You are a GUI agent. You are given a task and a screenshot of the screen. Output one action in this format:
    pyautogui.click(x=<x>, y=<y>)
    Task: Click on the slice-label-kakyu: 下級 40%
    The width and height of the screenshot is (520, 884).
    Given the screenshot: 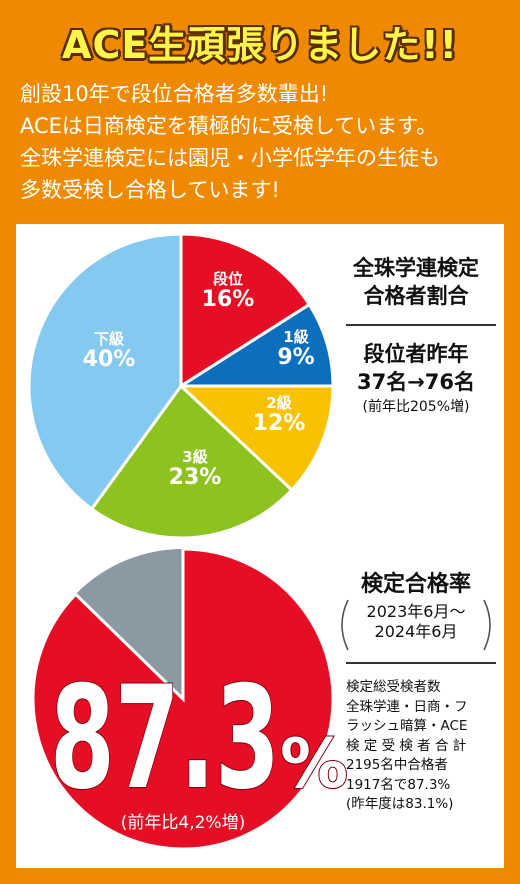 What is the action you would take?
    pyautogui.click(x=109, y=351)
    